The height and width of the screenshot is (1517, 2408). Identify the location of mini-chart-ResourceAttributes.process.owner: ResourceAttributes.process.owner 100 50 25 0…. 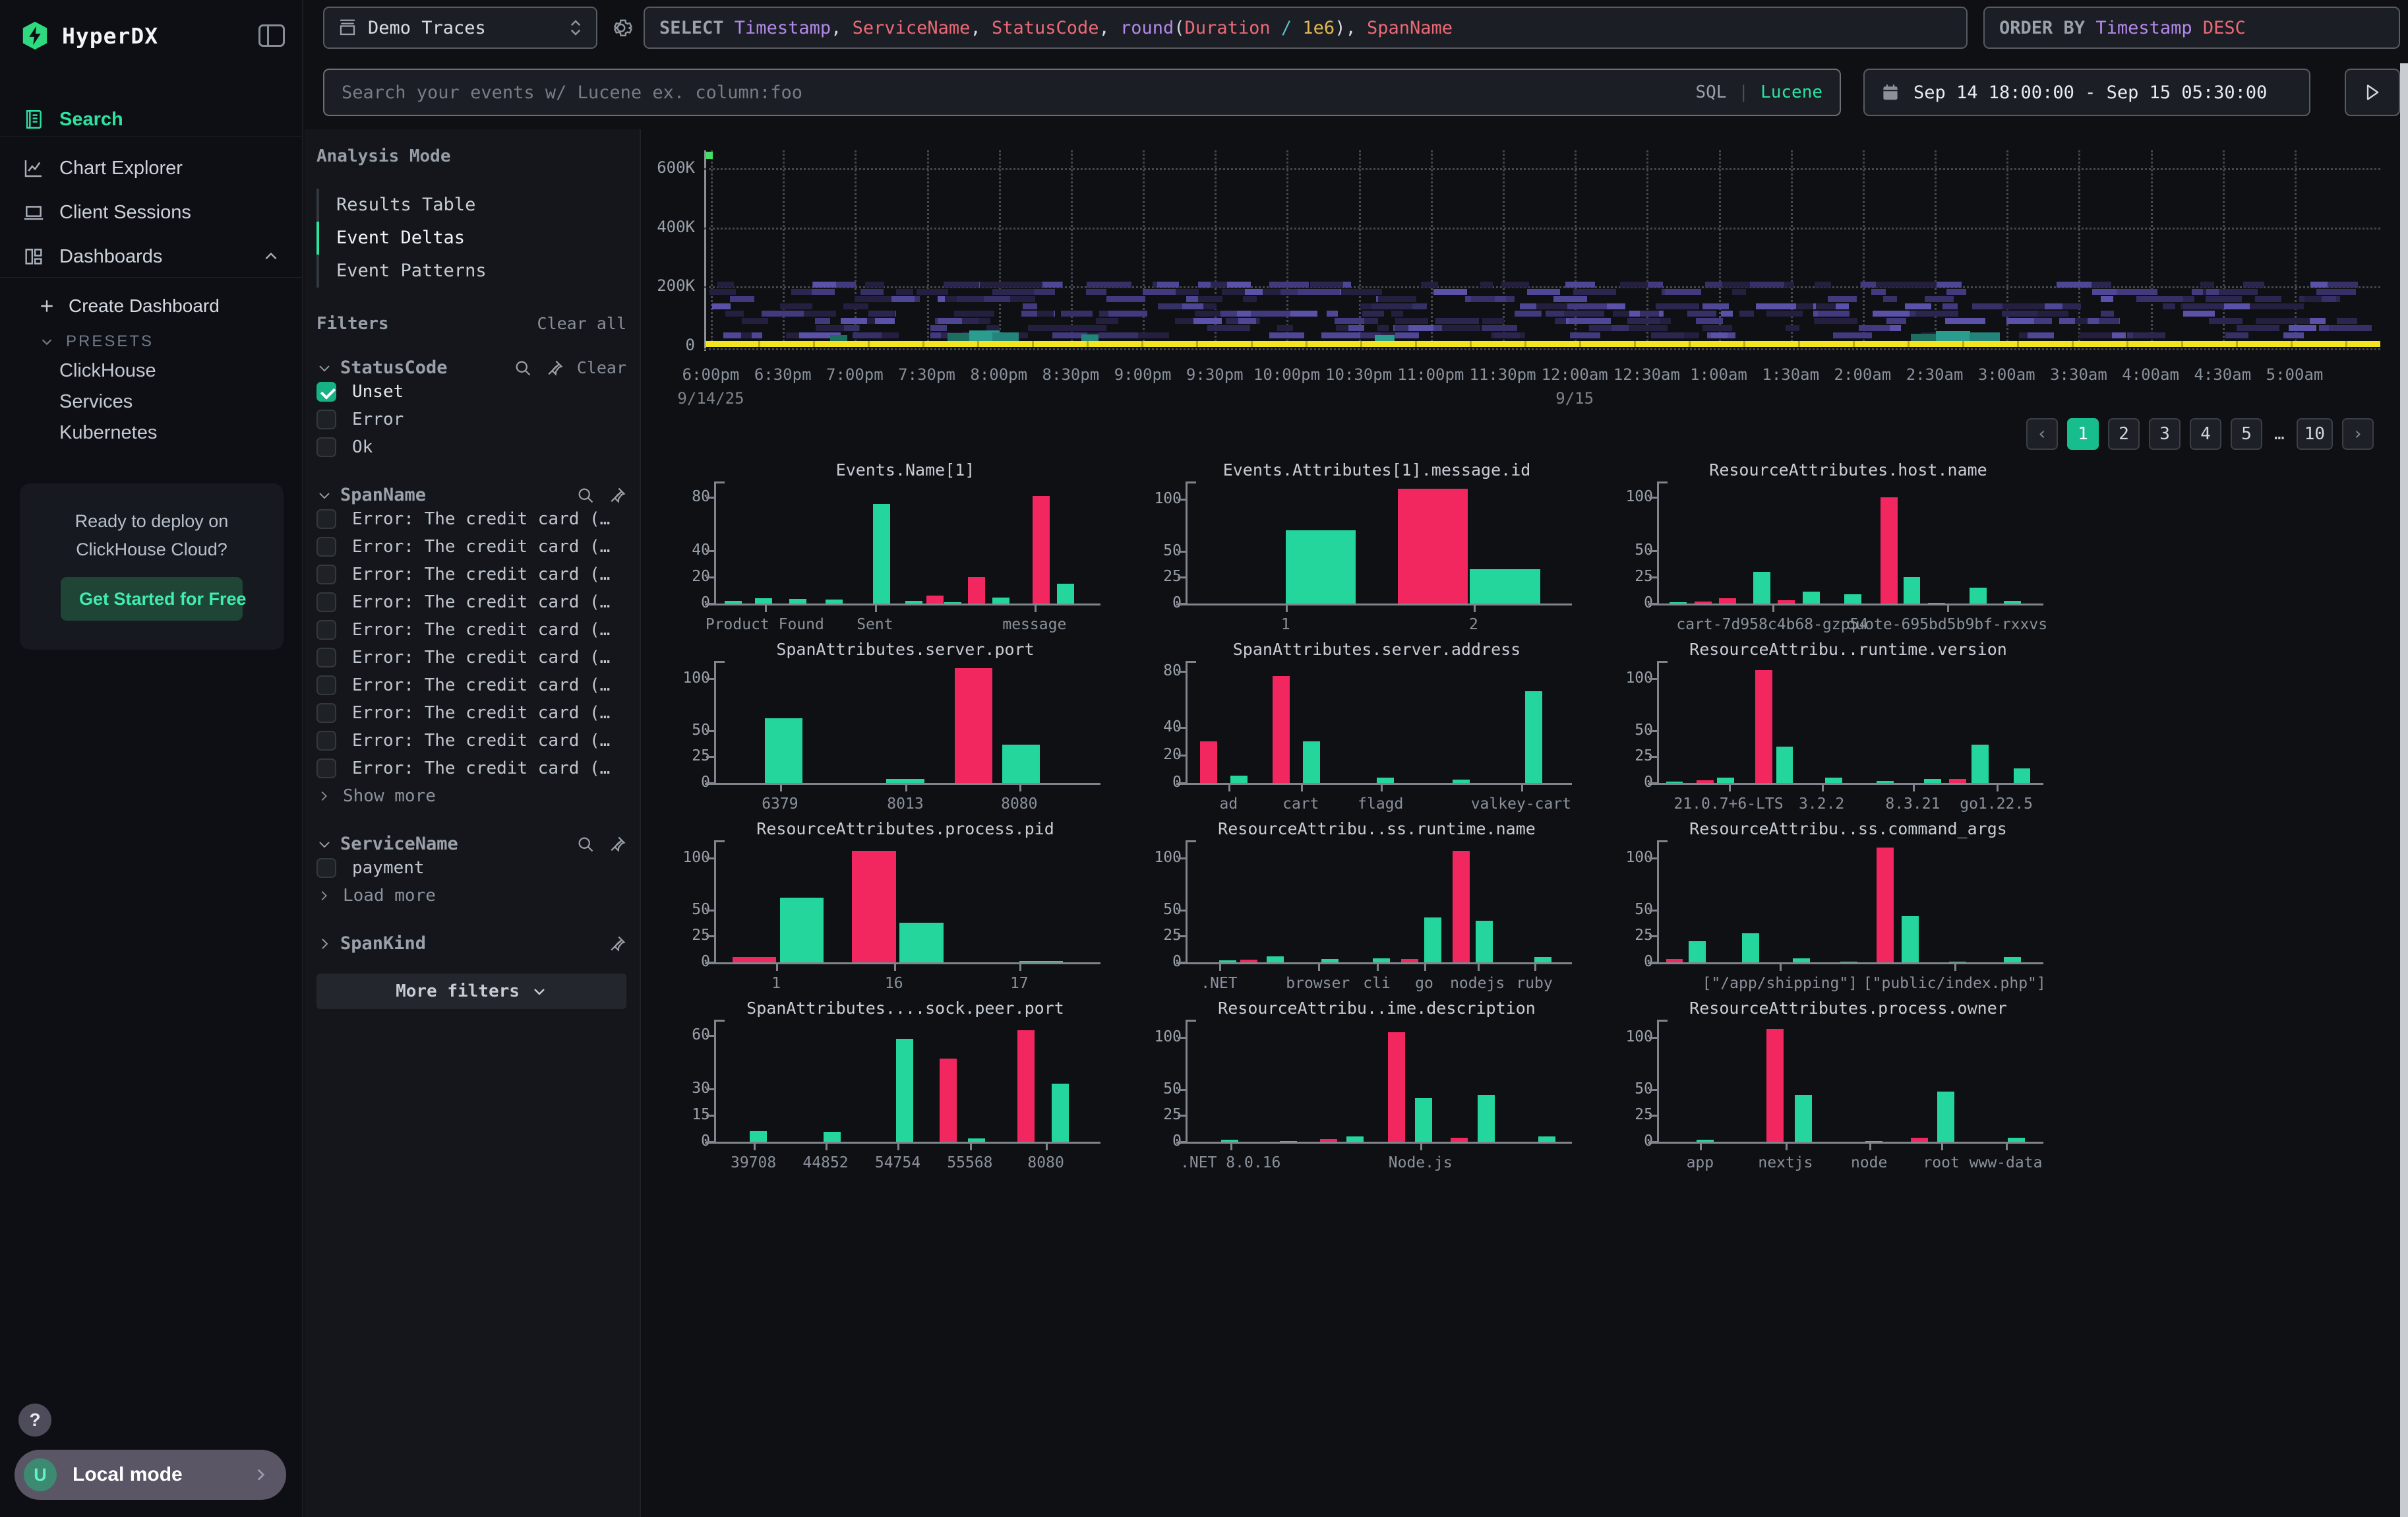
(1830, 1097).